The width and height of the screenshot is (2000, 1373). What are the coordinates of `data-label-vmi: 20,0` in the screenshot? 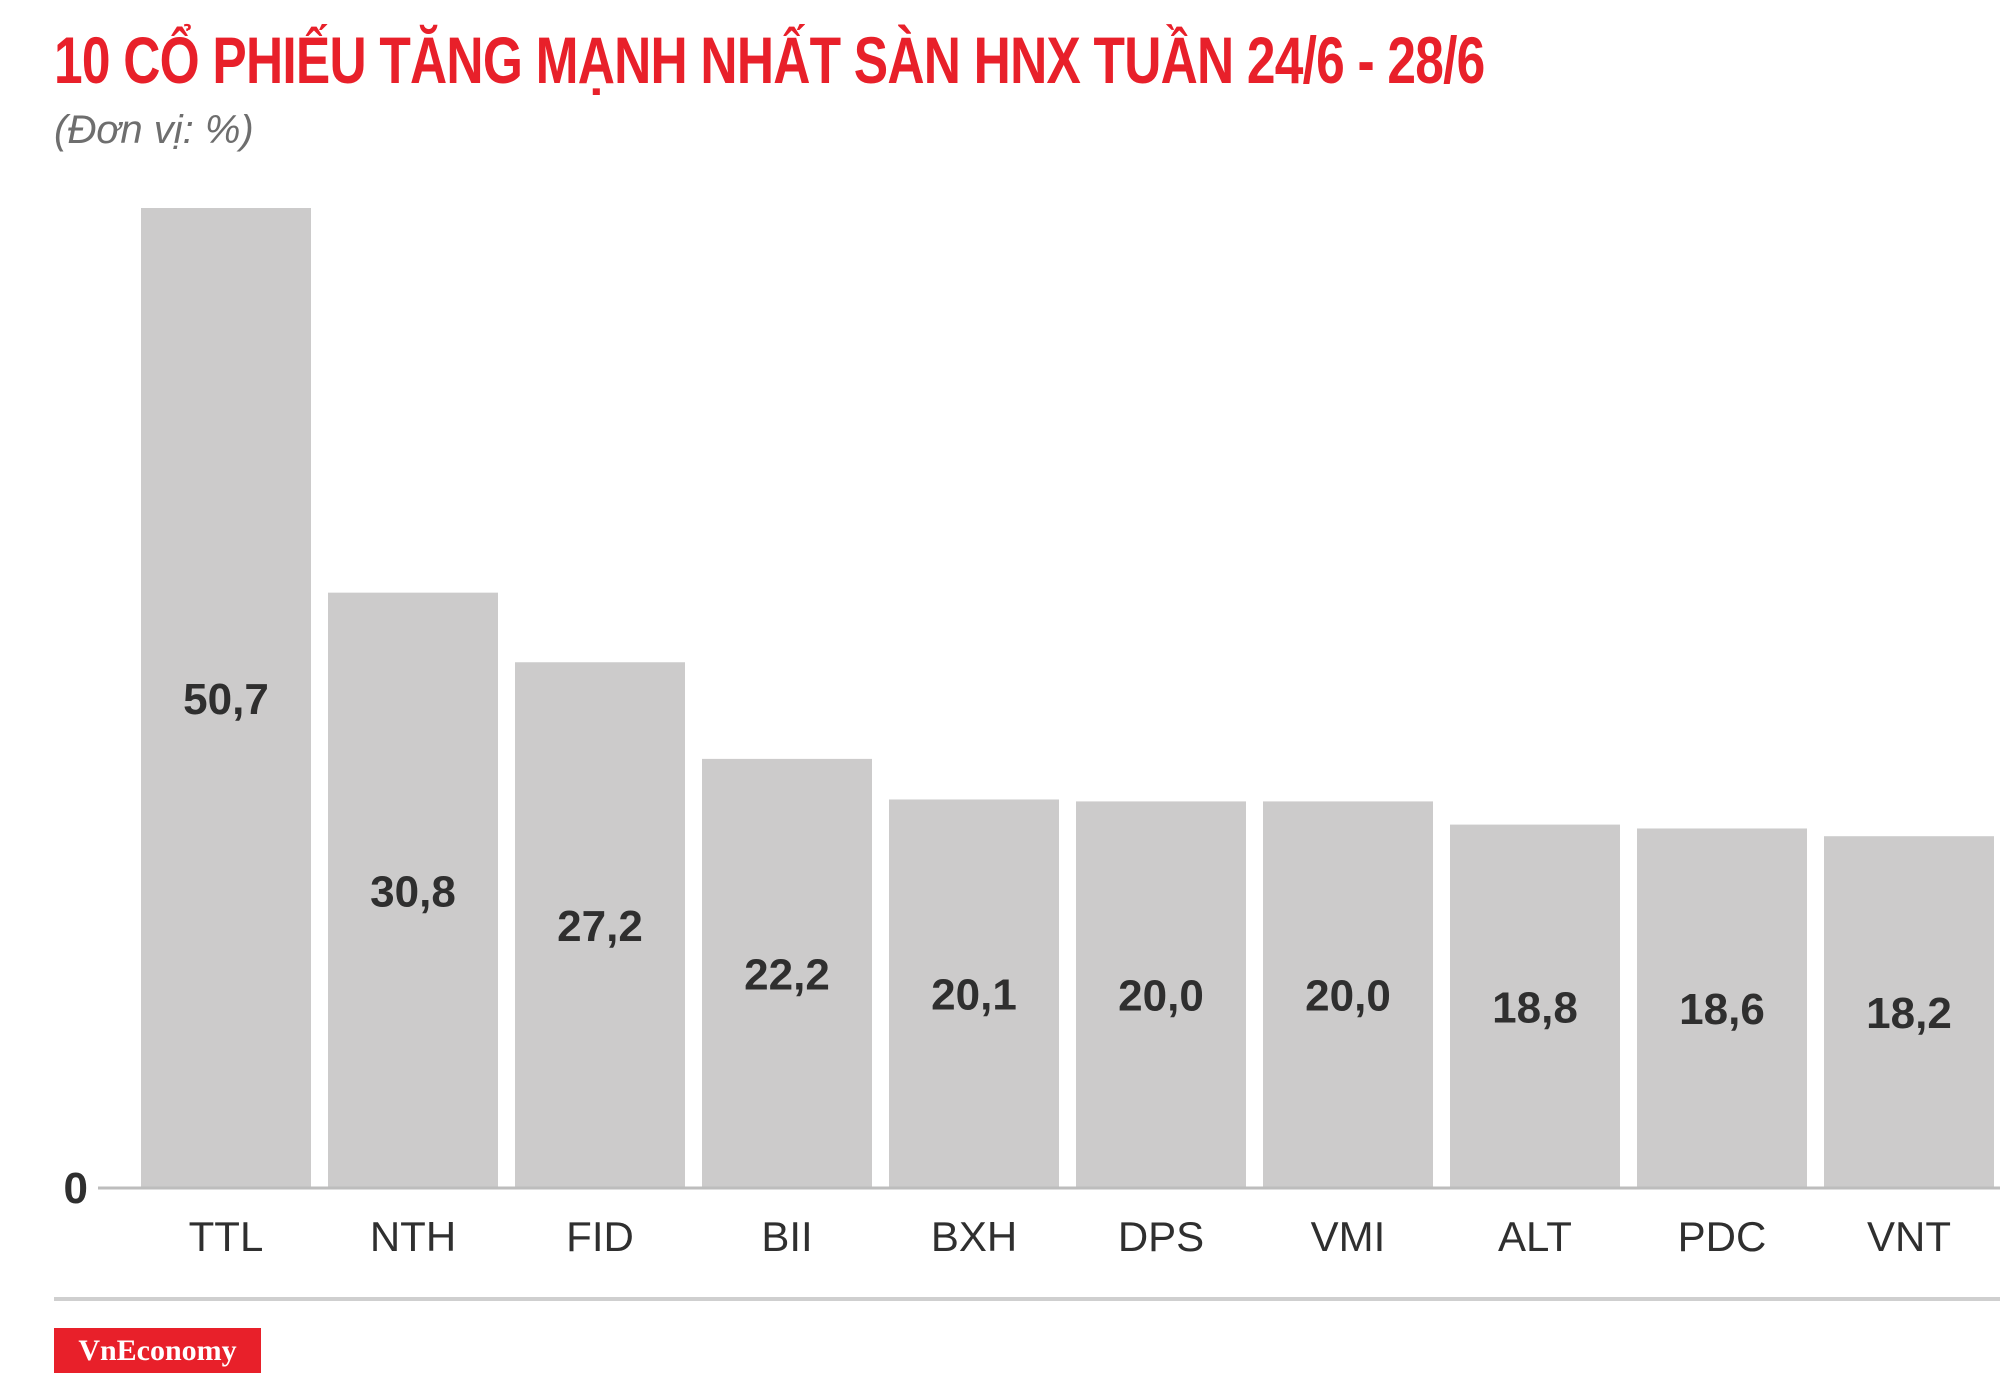 It's located at (1348, 996).